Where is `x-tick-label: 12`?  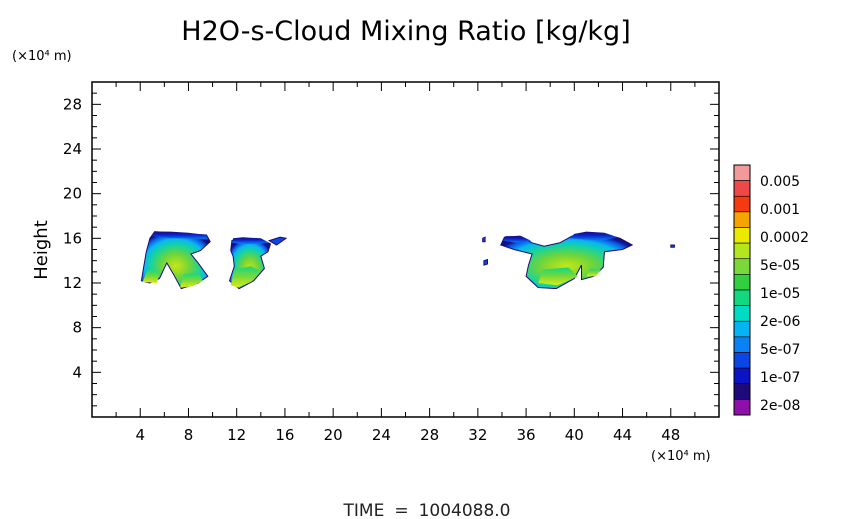
x-tick-label: 12 is located at coordinates (236, 435).